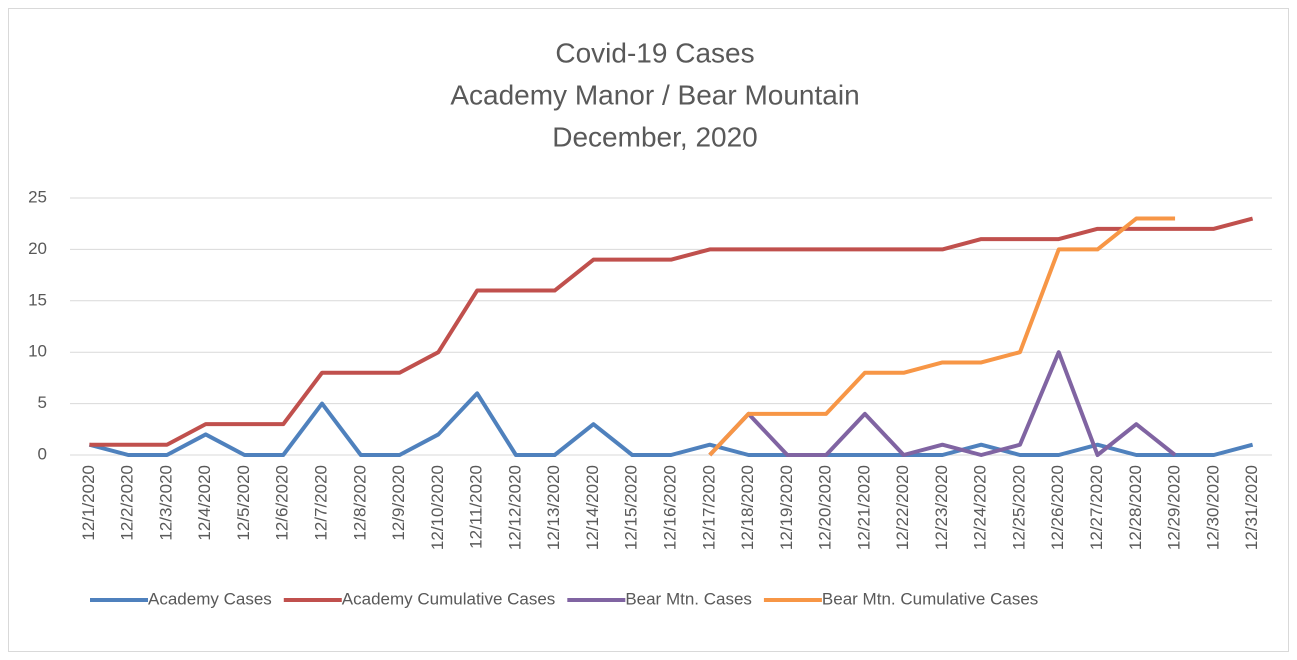 The image size is (1297, 660). Describe the element at coordinates (1174, 507) in the screenshot. I see `x-tick-label: 12/29/2020` at that location.